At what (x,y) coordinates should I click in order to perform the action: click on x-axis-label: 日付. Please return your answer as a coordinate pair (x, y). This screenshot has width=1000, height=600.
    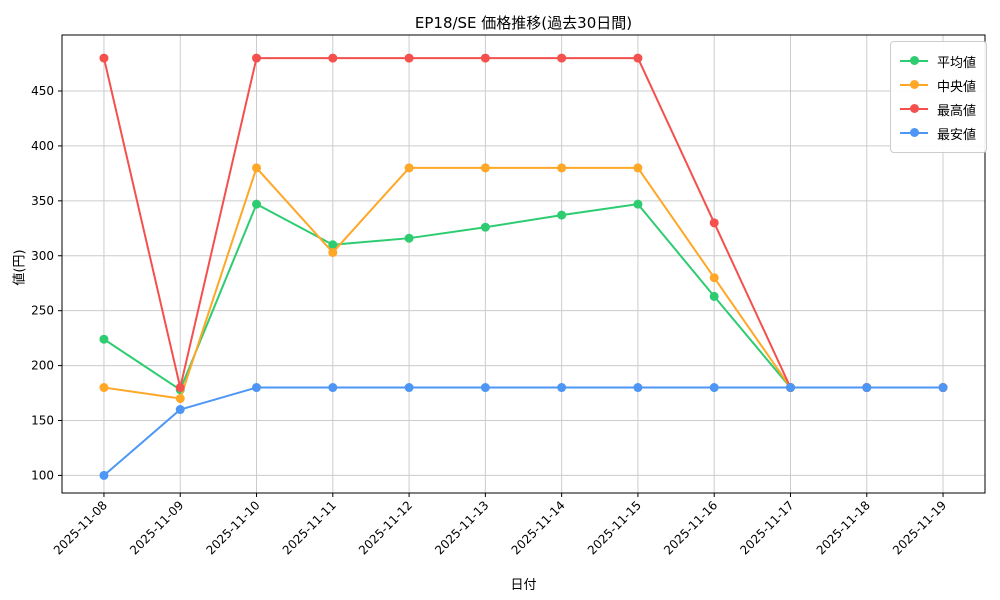
    Looking at the image, I should click on (523, 585).